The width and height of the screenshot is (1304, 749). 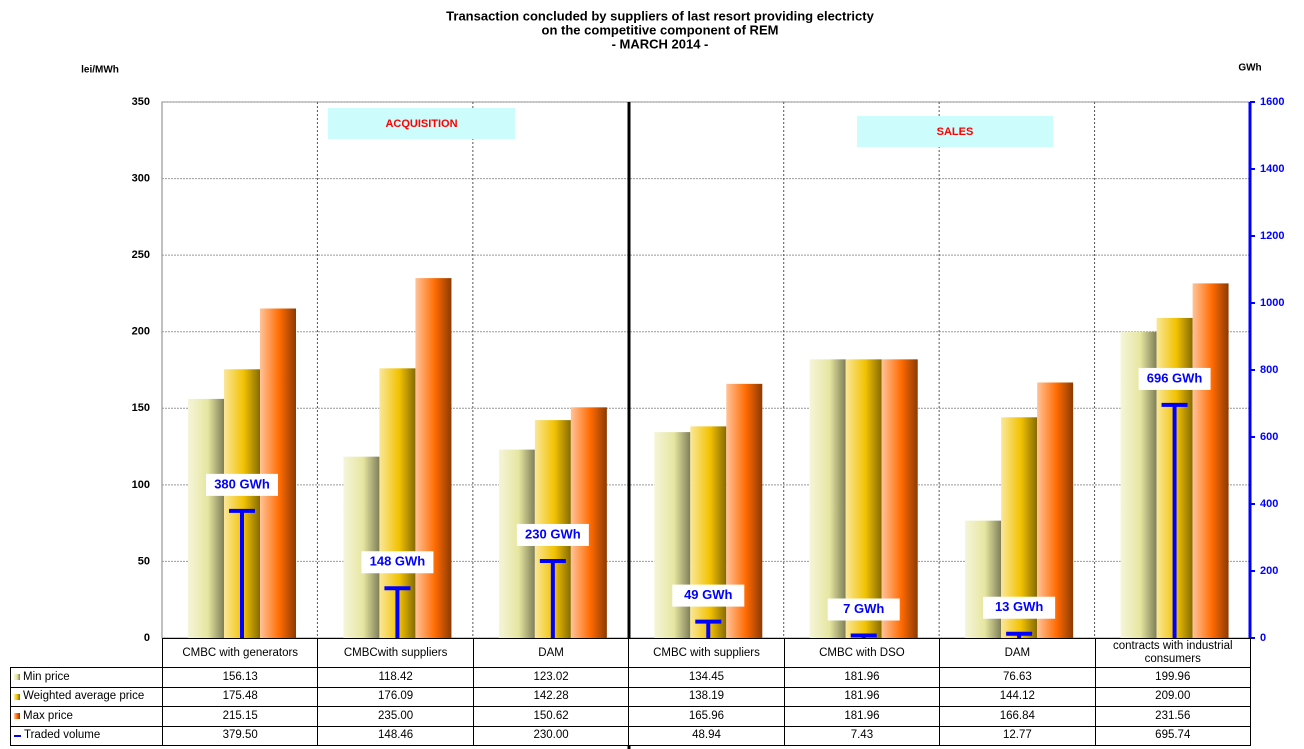 I want to click on y-tick-label: 150, so click(x=141, y=408).